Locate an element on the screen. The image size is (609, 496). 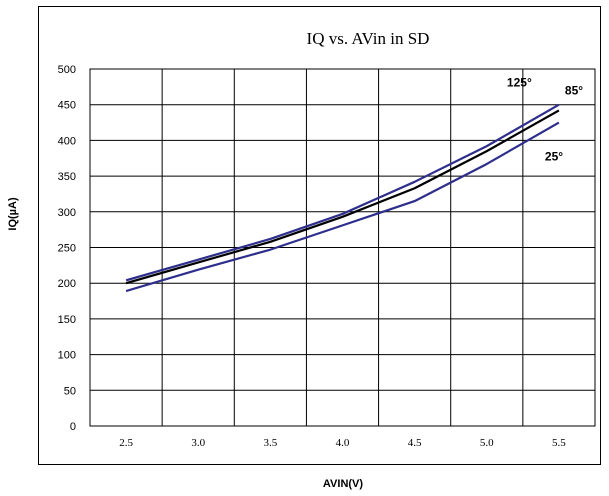
series-label: 85° is located at coordinates (574, 90).